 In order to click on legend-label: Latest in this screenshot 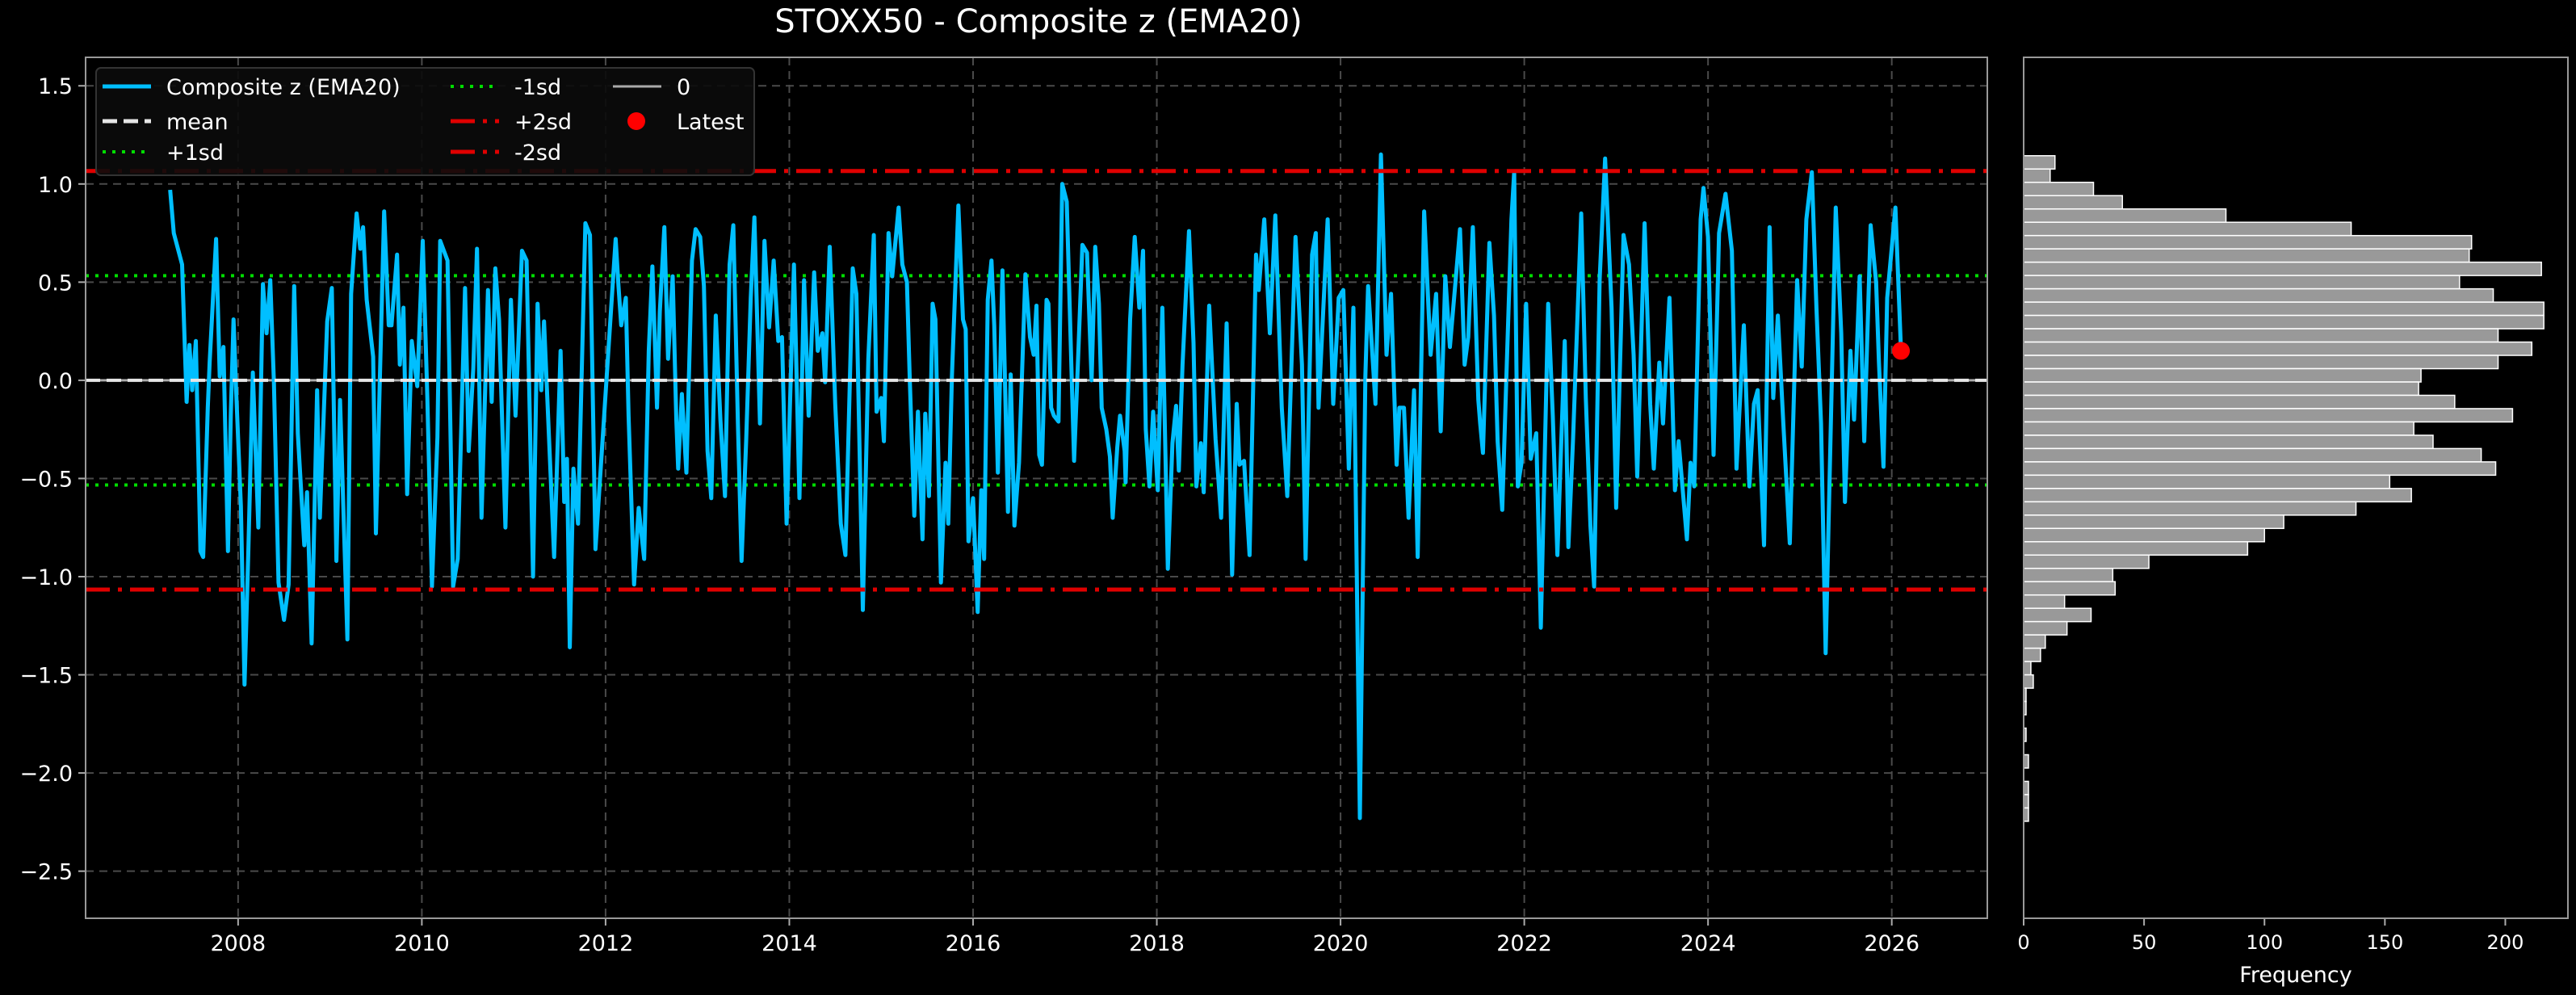, I will do `click(710, 122)`.